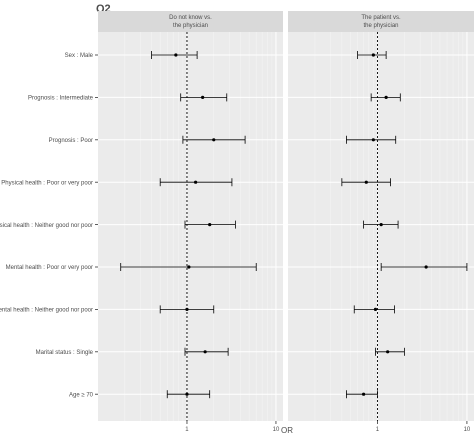  Describe the element at coordinates (287, 430) in the screenshot. I see `x-axis-label: OR` at that location.